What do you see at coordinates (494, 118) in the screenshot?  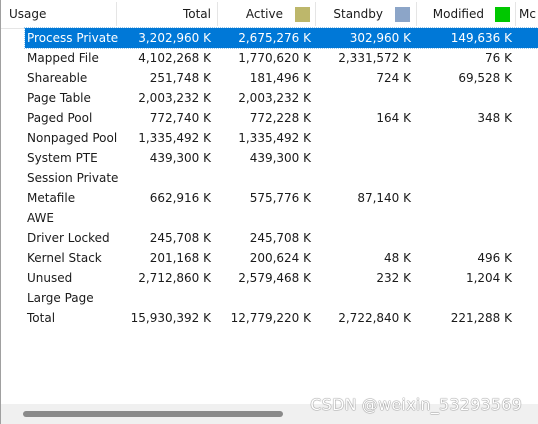 I see `cell-modified: 348 K` at bounding box center [494, 118].